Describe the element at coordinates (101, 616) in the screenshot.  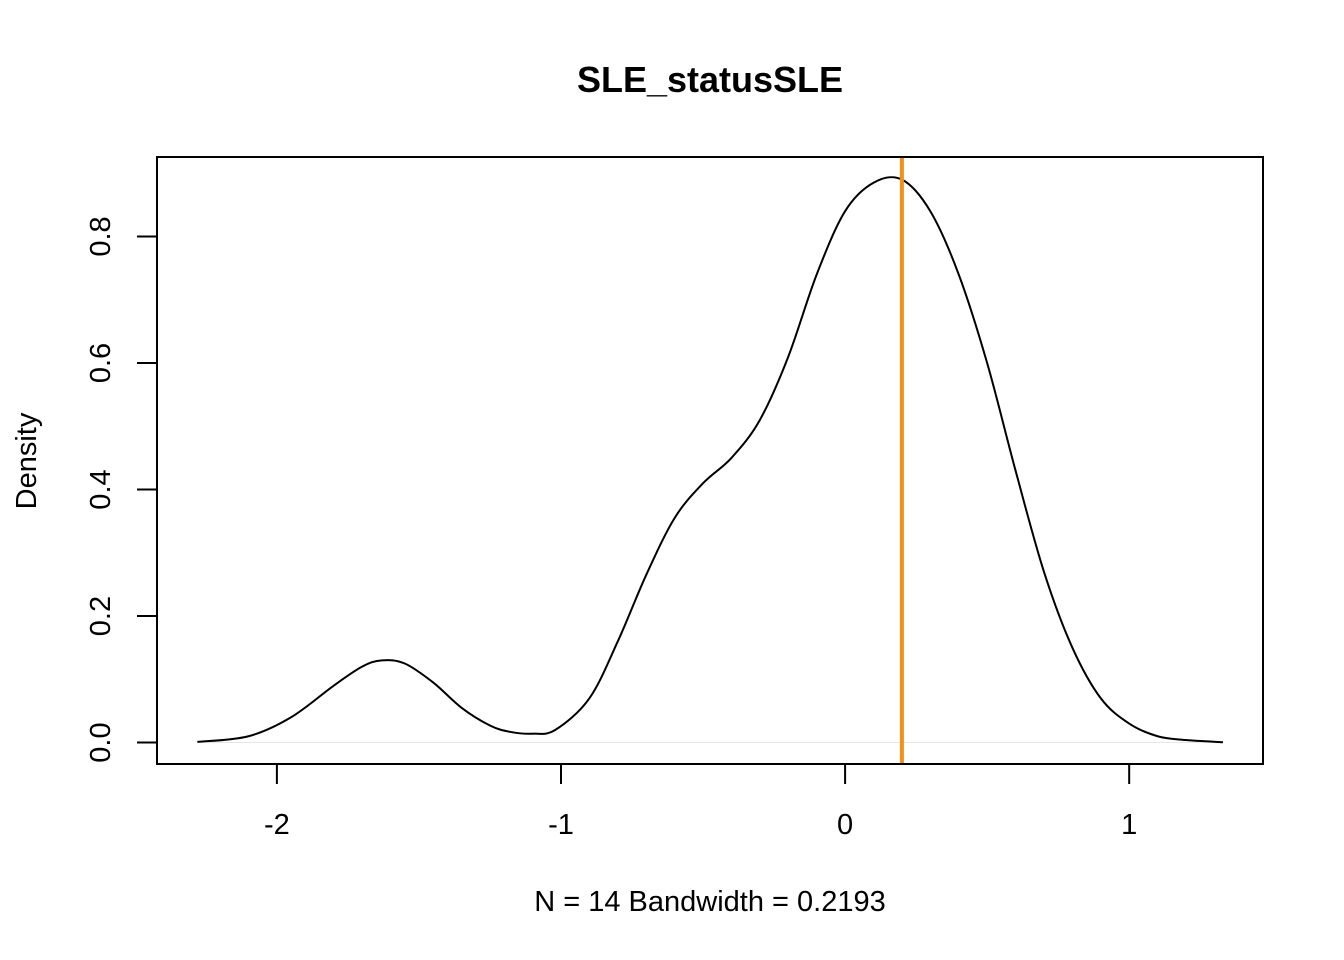
I see `y-tick-label: 0.2` at that location.